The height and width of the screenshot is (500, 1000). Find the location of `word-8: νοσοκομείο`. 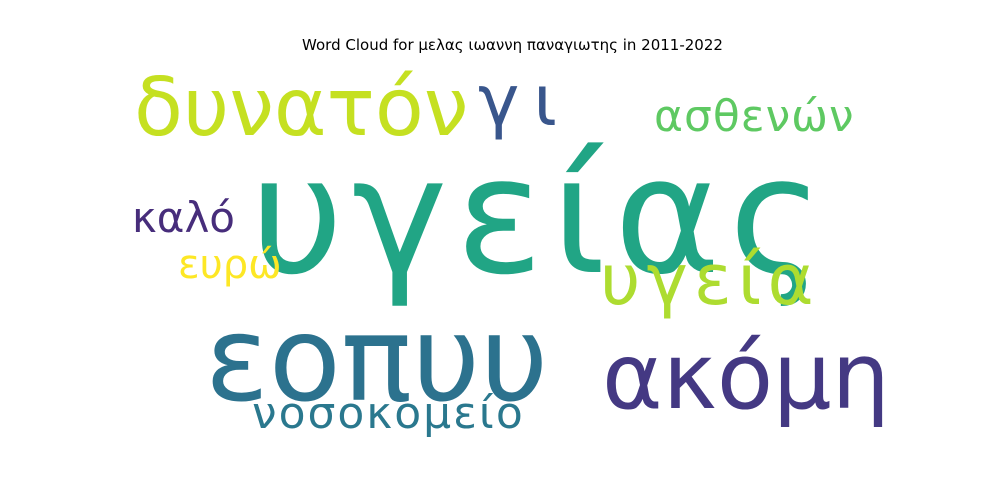

word-8: νοσοκομείο is located at coordinates (388, 413).